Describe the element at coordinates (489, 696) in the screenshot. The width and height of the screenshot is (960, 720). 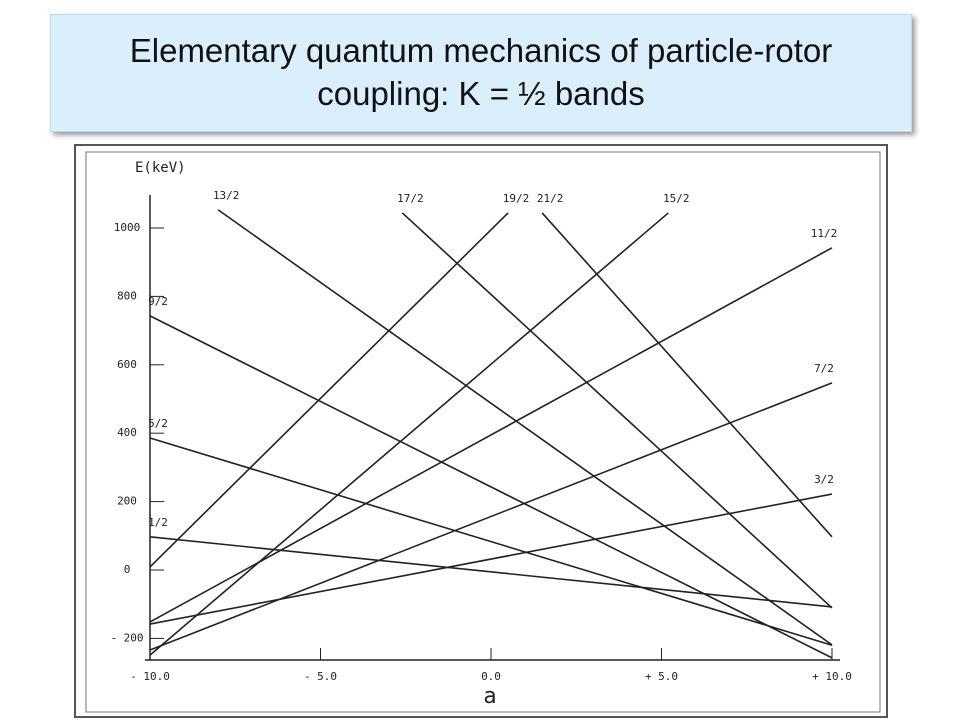
I see `x-axis-label: a` at that location.